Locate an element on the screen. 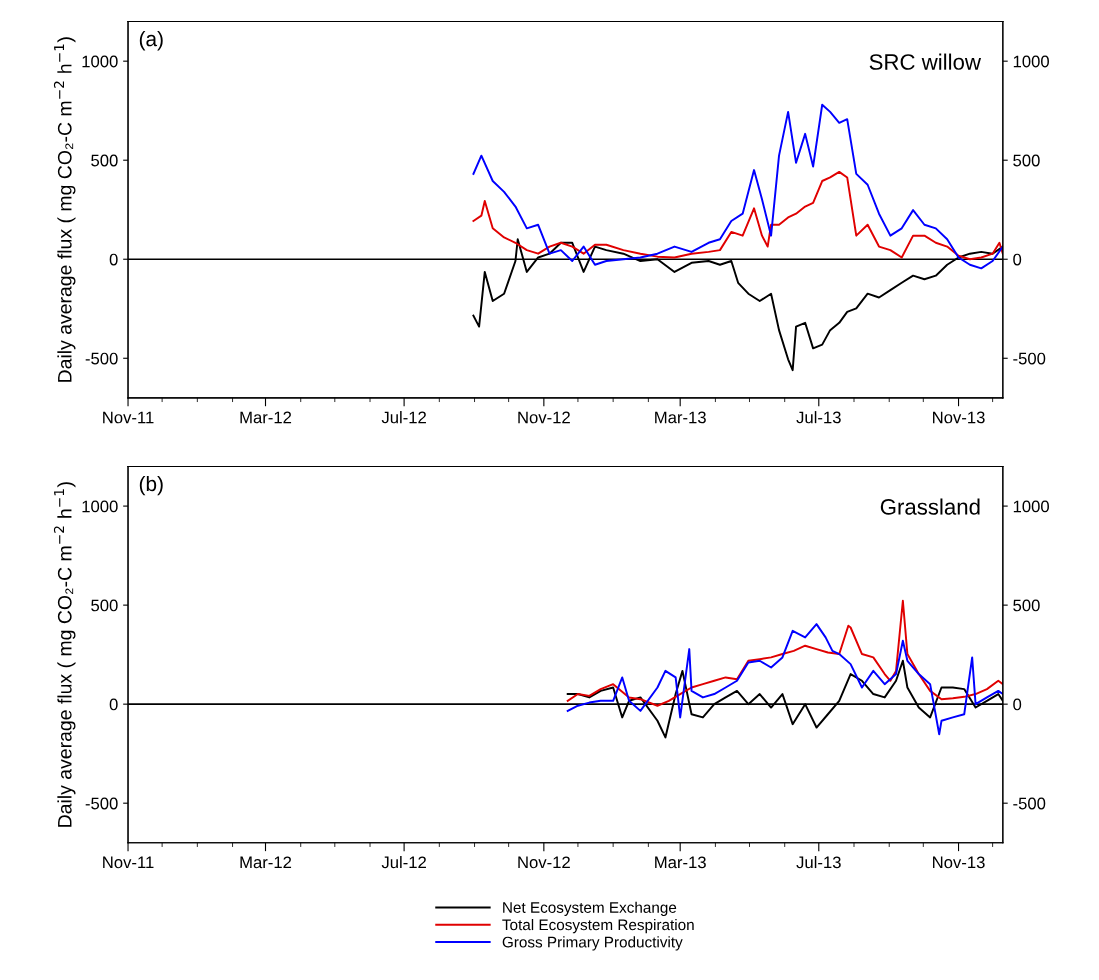  legend-label: Total Ecosystem Respiration is located at coordinates (598, 926).